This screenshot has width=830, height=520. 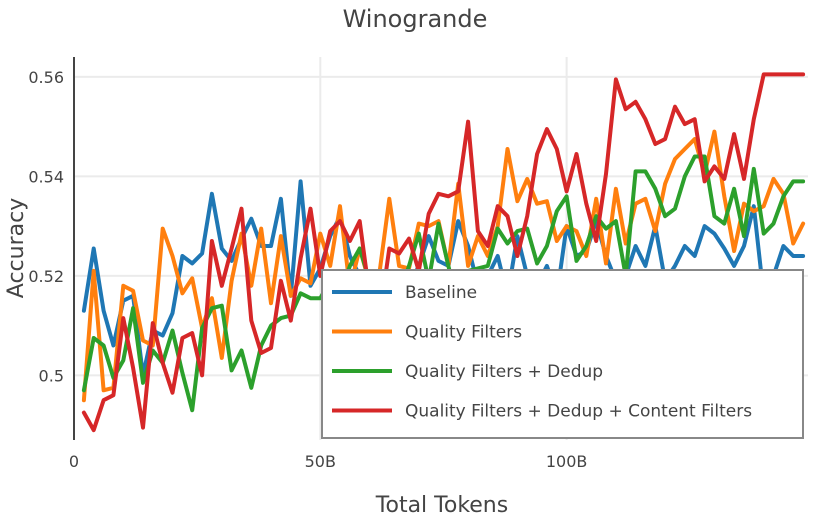 I want to click on y-axis-title: Accuracy, so click(x=16, y=248).